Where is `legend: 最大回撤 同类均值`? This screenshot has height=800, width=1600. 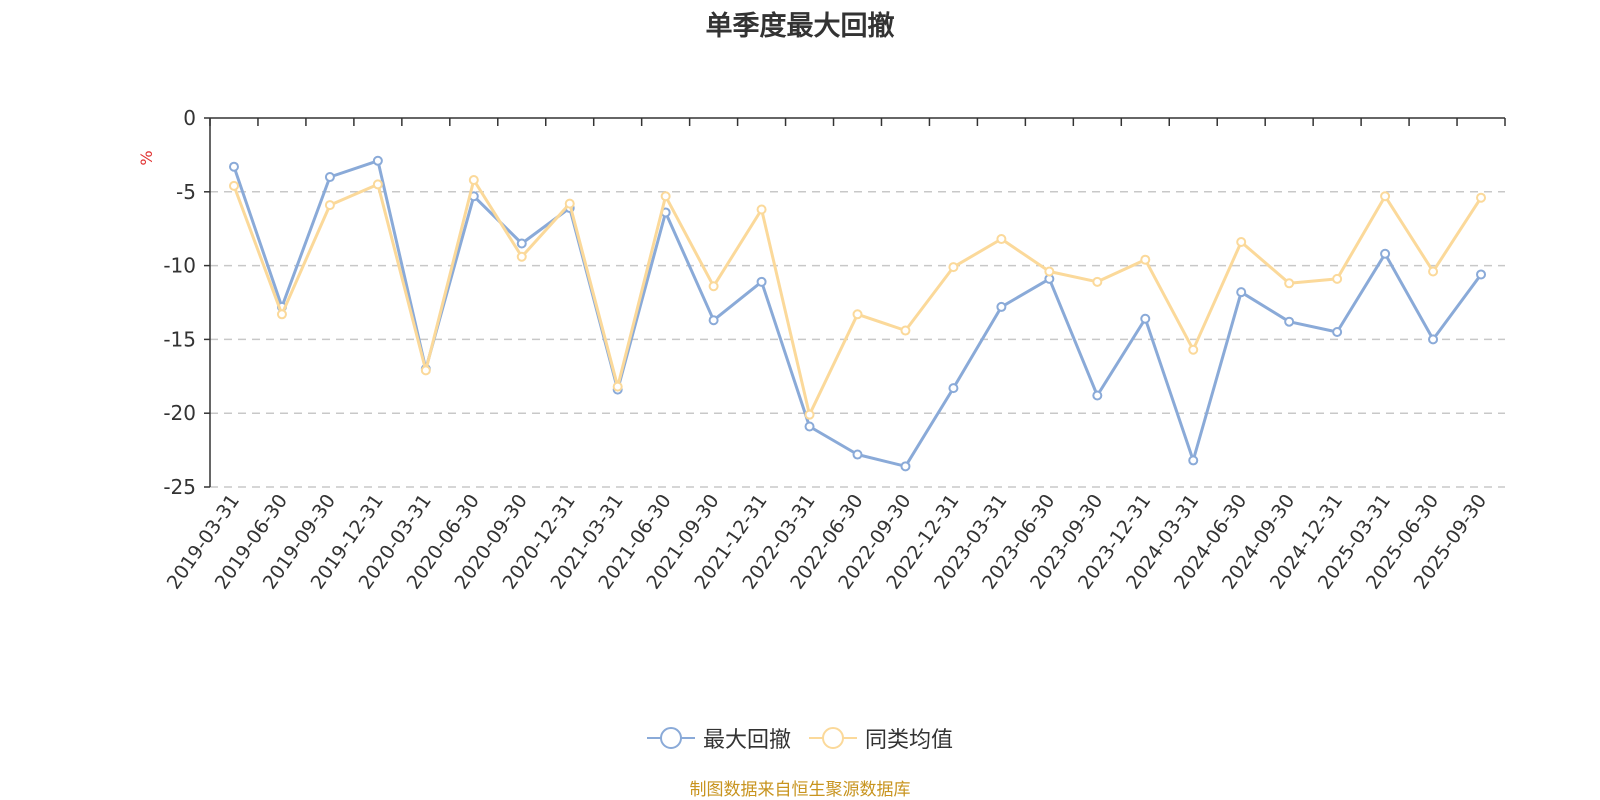
legend: 最大回撤 同类均值 is located at coordinates (800, 738).